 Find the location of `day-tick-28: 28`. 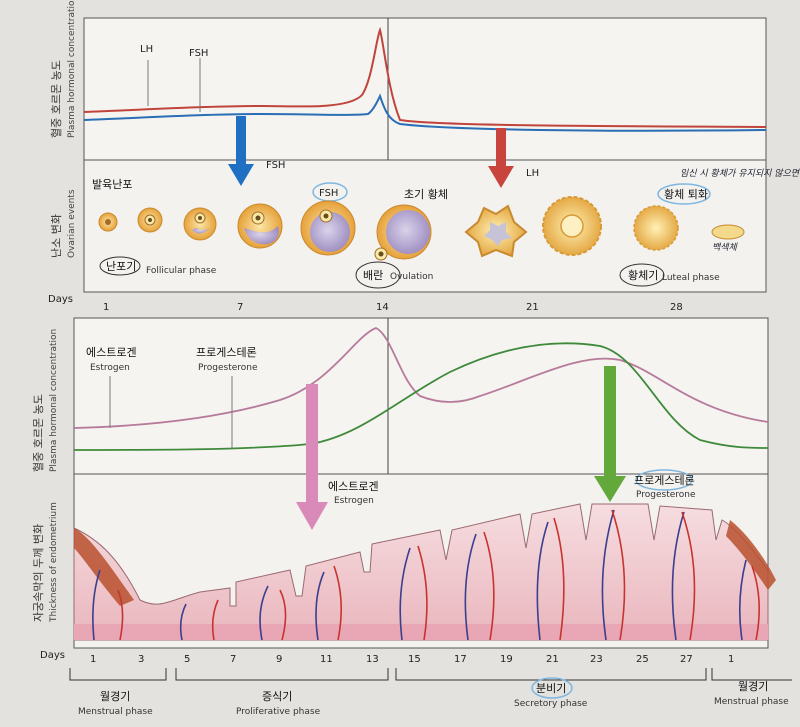

day-tick-28: 28 is located at coordinates (676, 307).